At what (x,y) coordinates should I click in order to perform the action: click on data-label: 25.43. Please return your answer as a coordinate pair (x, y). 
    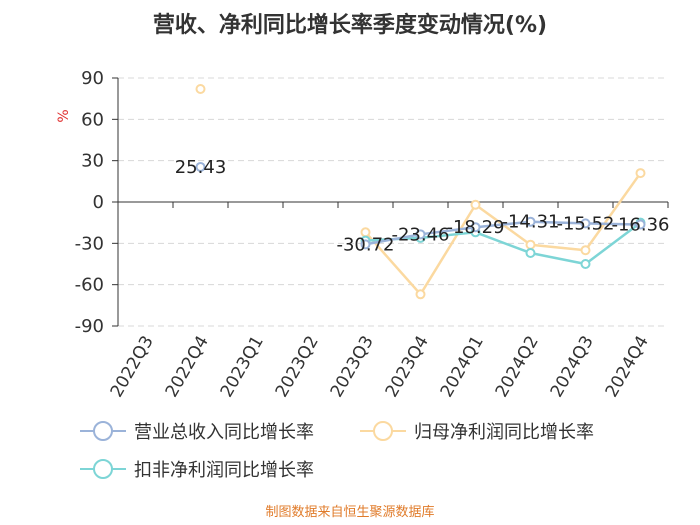
    Looking at the image, I should click on (201, 167).